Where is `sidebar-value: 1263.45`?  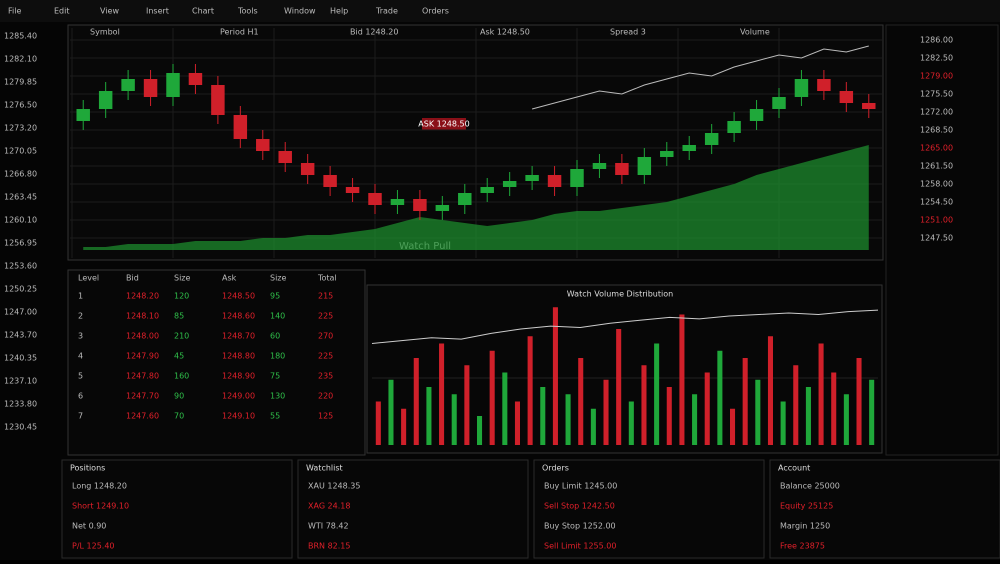 sidebar-value: 1263.45 is located at coordinates (20, 197).